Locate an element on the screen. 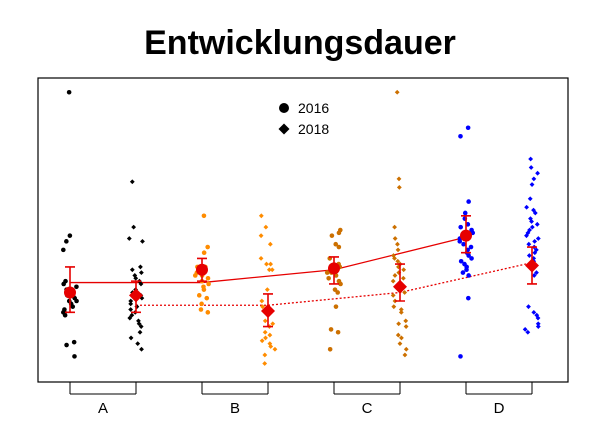 This screenshot has width=605, height=437. x-tick-label: D is located at coordinates (499, 408).